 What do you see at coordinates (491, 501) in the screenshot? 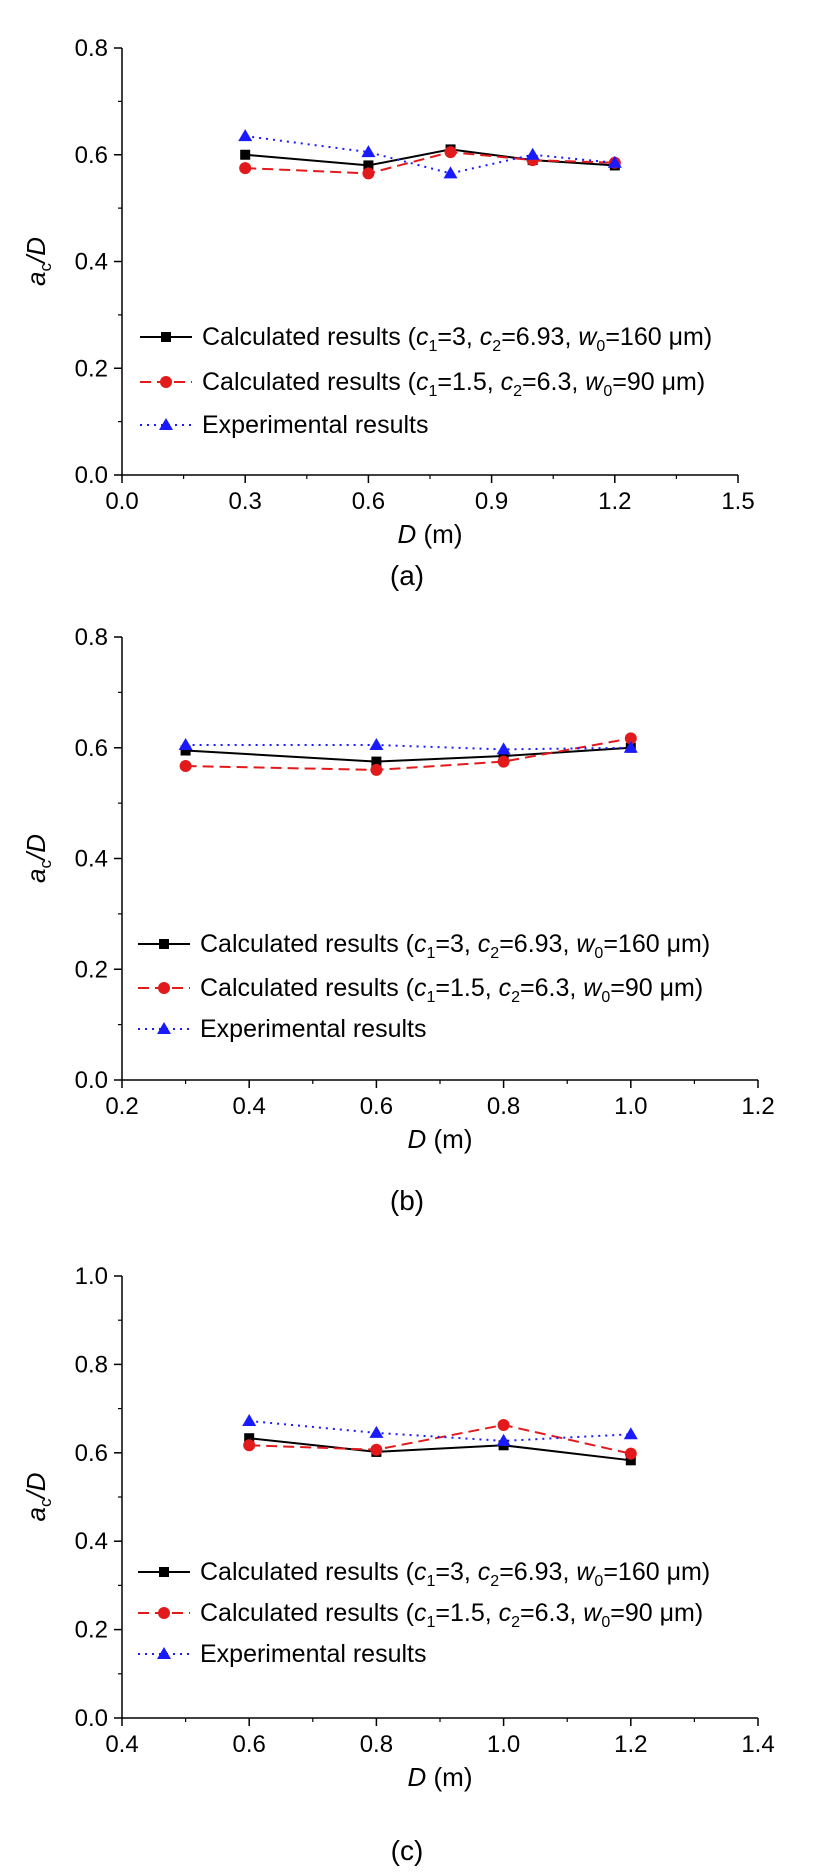
I see `x-tick-label: 0.9` at bounding box center [491, 501].